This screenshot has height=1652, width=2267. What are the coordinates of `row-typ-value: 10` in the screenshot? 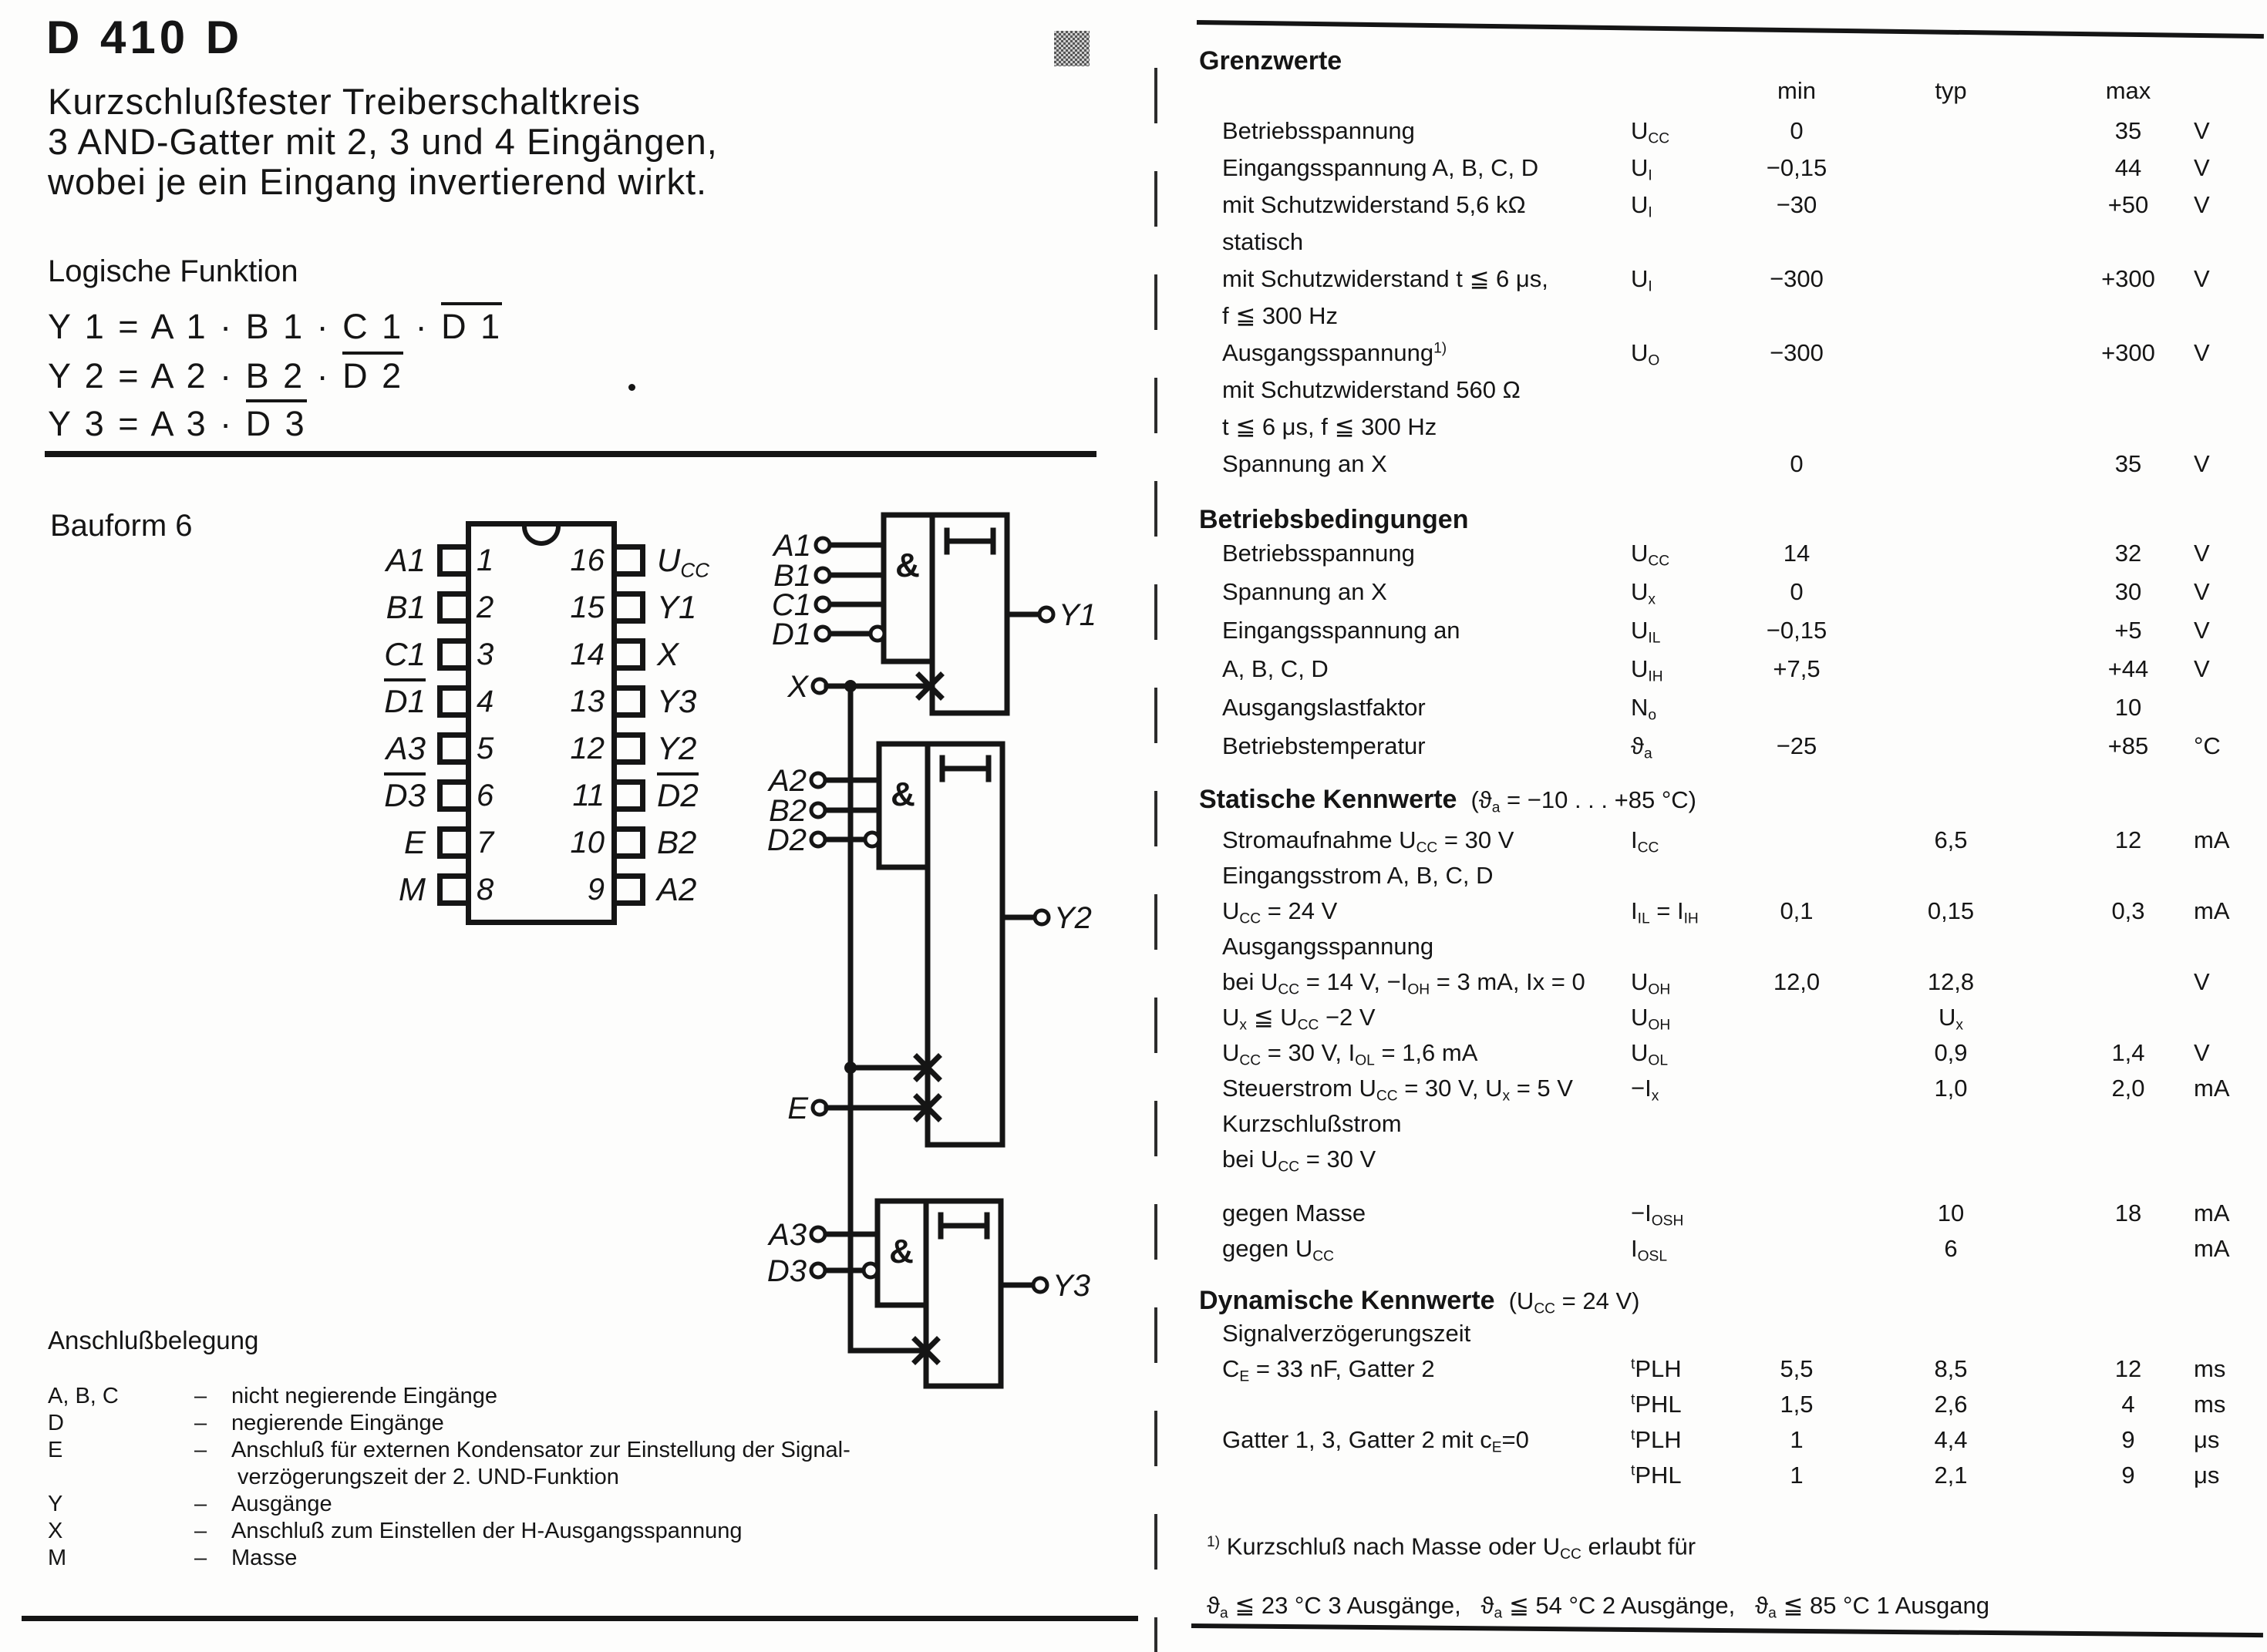 It's located at (1951, 1212).